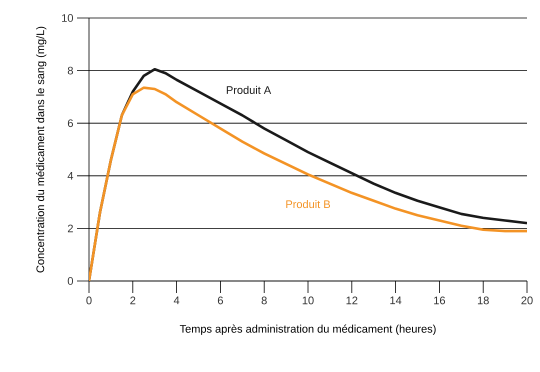 The width and height of the screenshot is (540, 372). Describe the element at coordinates (264, 300) in the screenshot. I see `x-tick-label: 8` at that location.